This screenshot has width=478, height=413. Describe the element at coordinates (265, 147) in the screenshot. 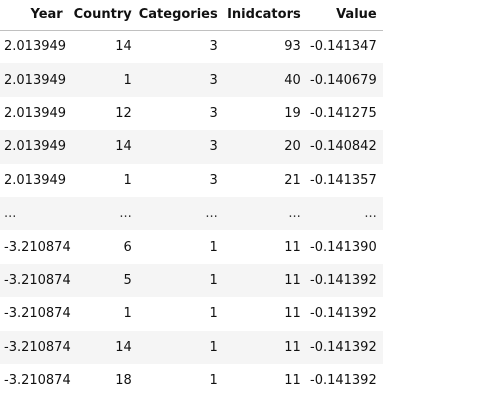

I see `cell-indicators: 20` at that location.